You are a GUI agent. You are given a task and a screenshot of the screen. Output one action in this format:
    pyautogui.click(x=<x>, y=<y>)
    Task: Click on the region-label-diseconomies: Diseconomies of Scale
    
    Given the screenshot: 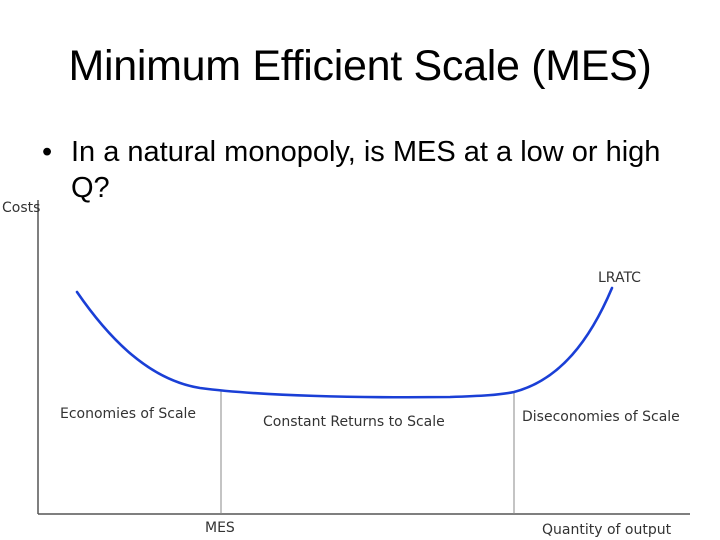 What is the action you would take?
    pyautogui.click(x=601, y=417)
    